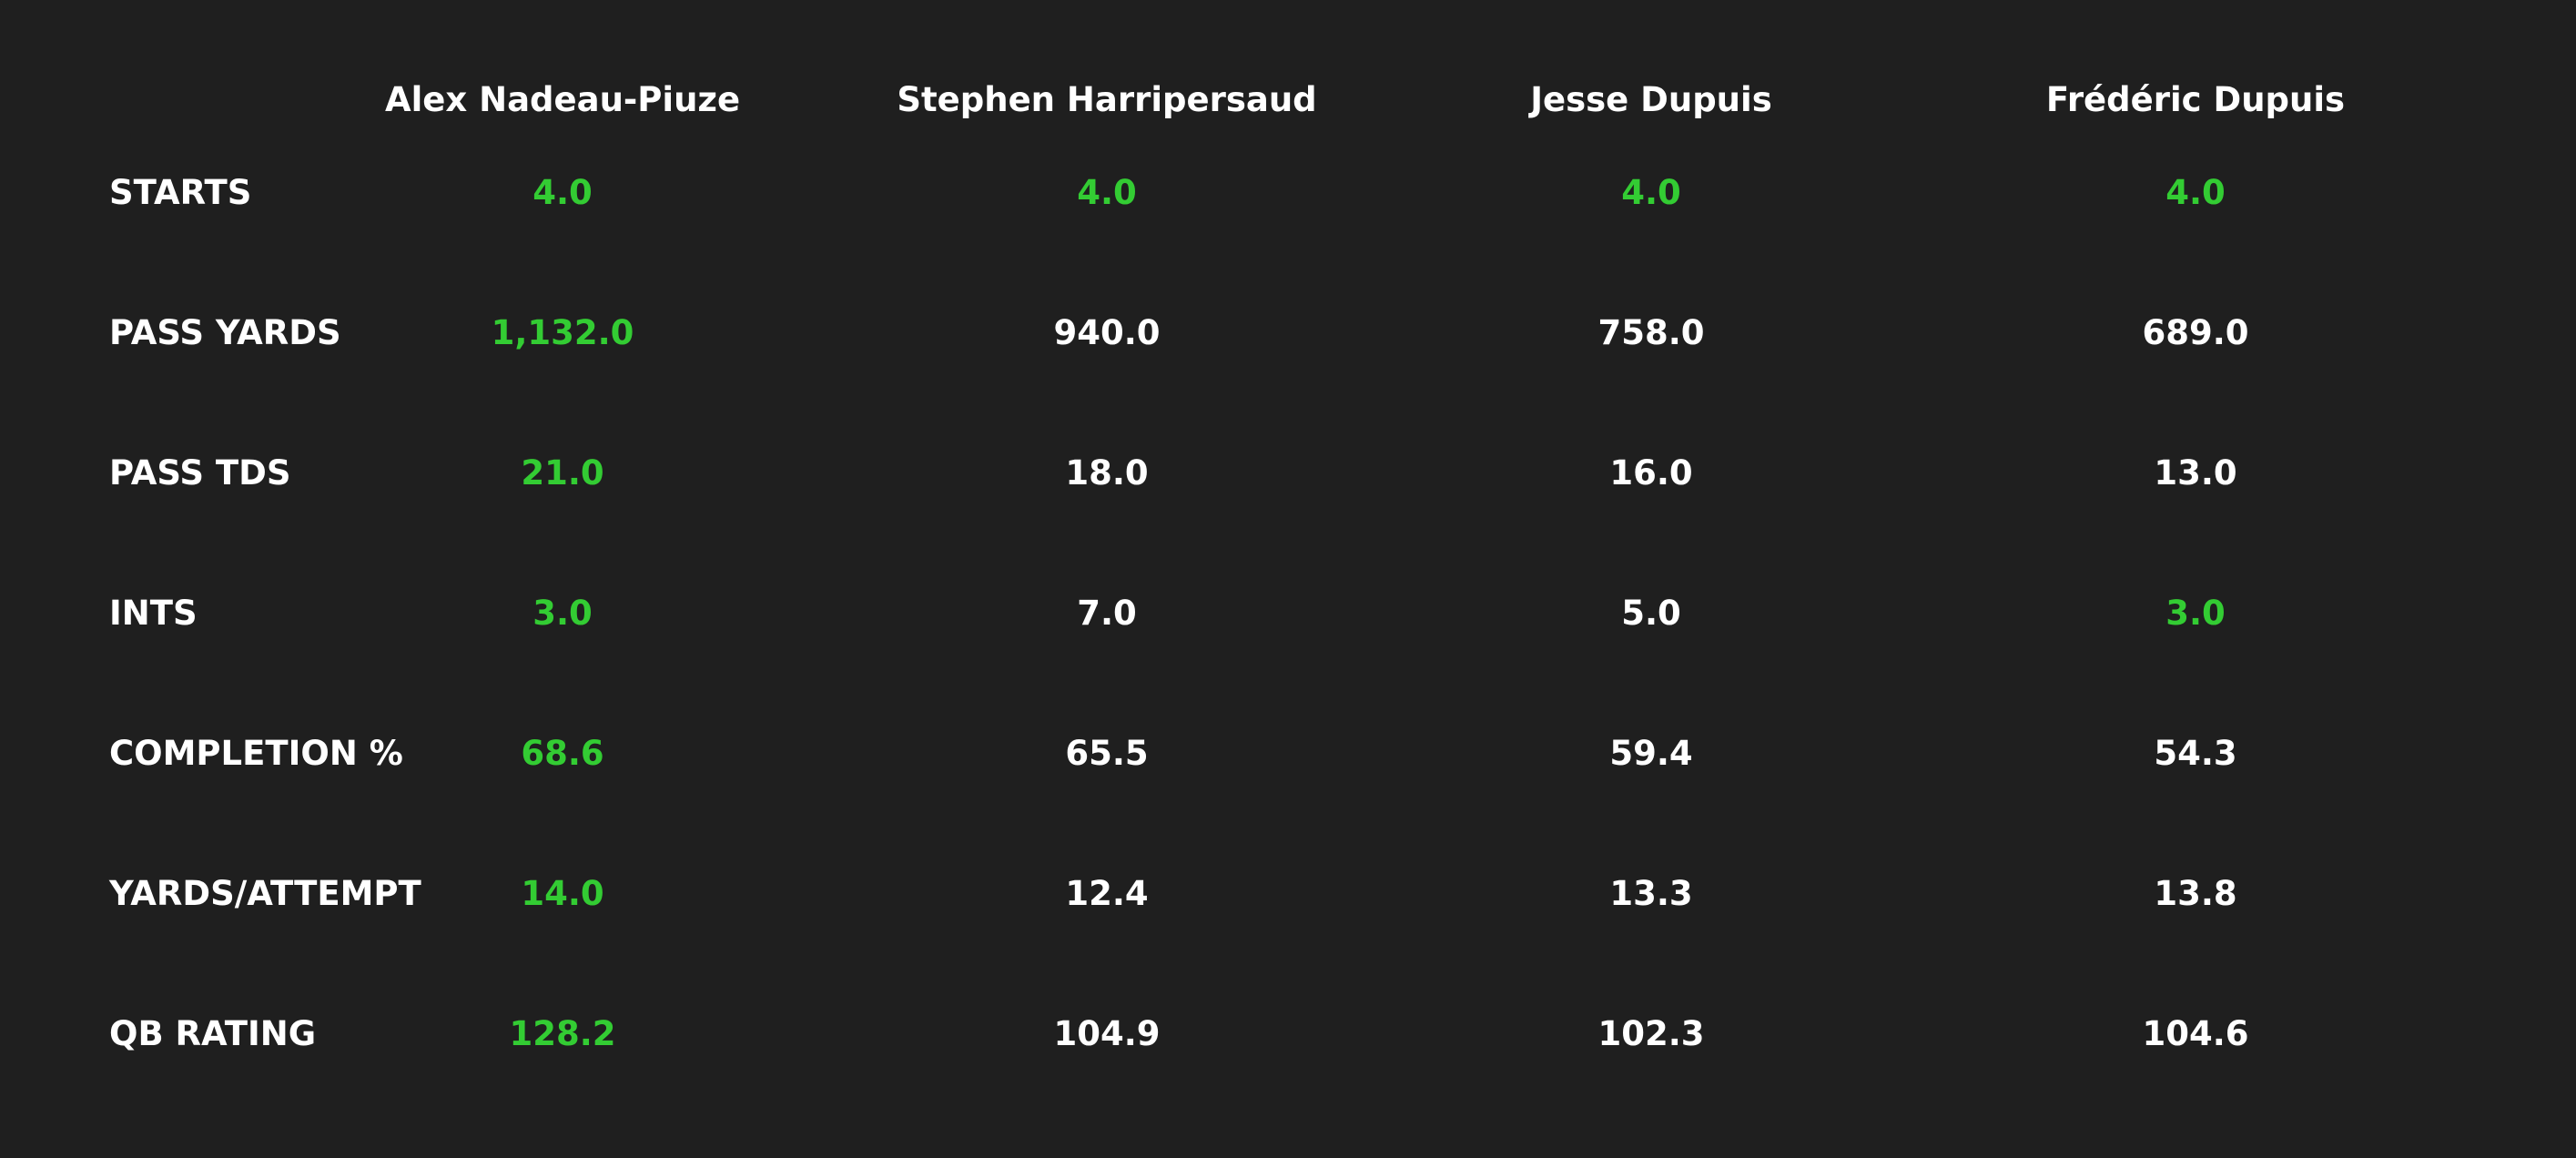 The width and height of the screenshot is (2576, 1158). What do you see at coordinates (180, 192) in the screenshot?
I see `row-label: STARTS` at bounding box center [180, 192].